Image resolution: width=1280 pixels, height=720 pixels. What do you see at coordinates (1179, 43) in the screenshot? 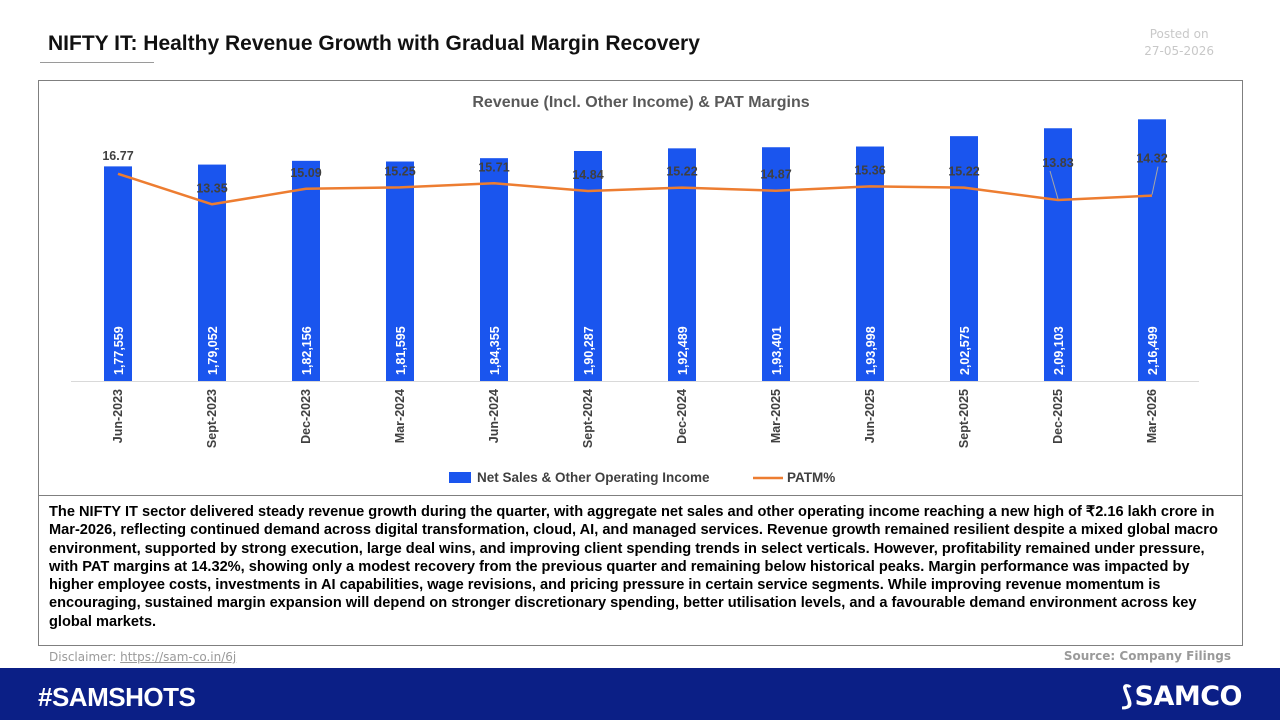
I see `posted-on: Posted on 27-05-2026` at bounding box center [1179, 43].